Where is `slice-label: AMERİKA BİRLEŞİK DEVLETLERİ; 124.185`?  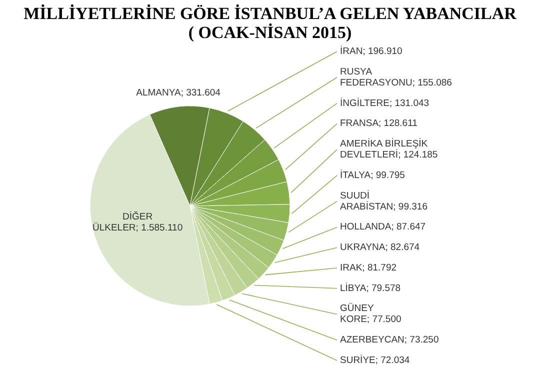 slice-label: AMERİKA BİRLEŞİK DEVLETLERİ; 124.185 is located at coordinates (389, 149).